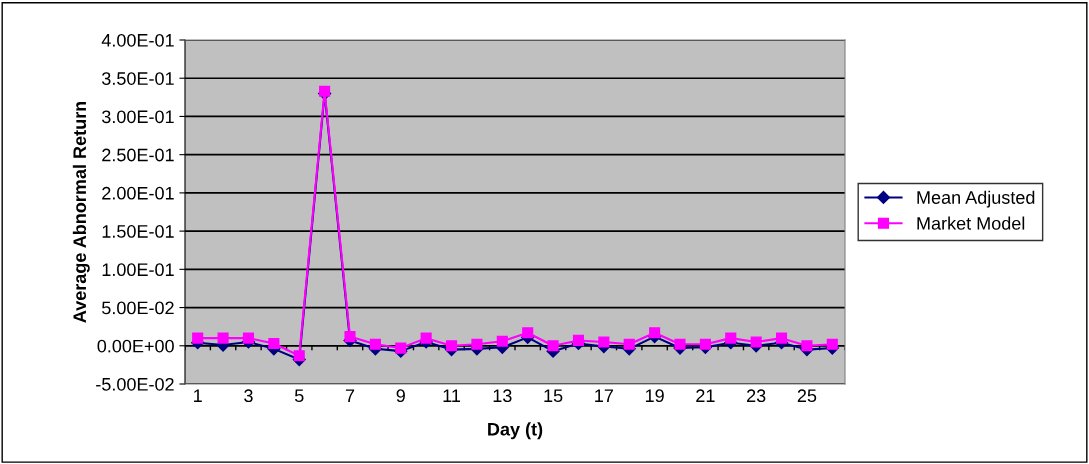 This screenshot has height=464, width=1089. What do you see at coordinates (452, 395) in the screenshot?
I see `x-tick-label: 11` at bounding box center [452, 395].